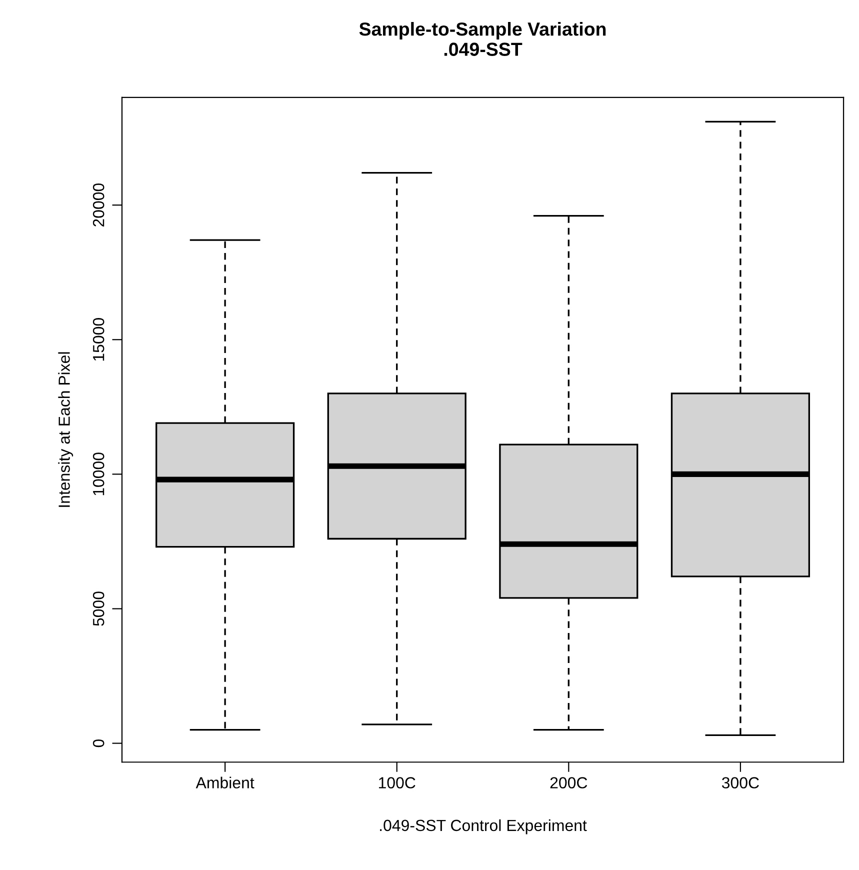 The height and width of the screenshot is (870, 859). Describe the element at coordinates (98, 474) in the screenshot. I see `y-tick-label: 10000` at that location.